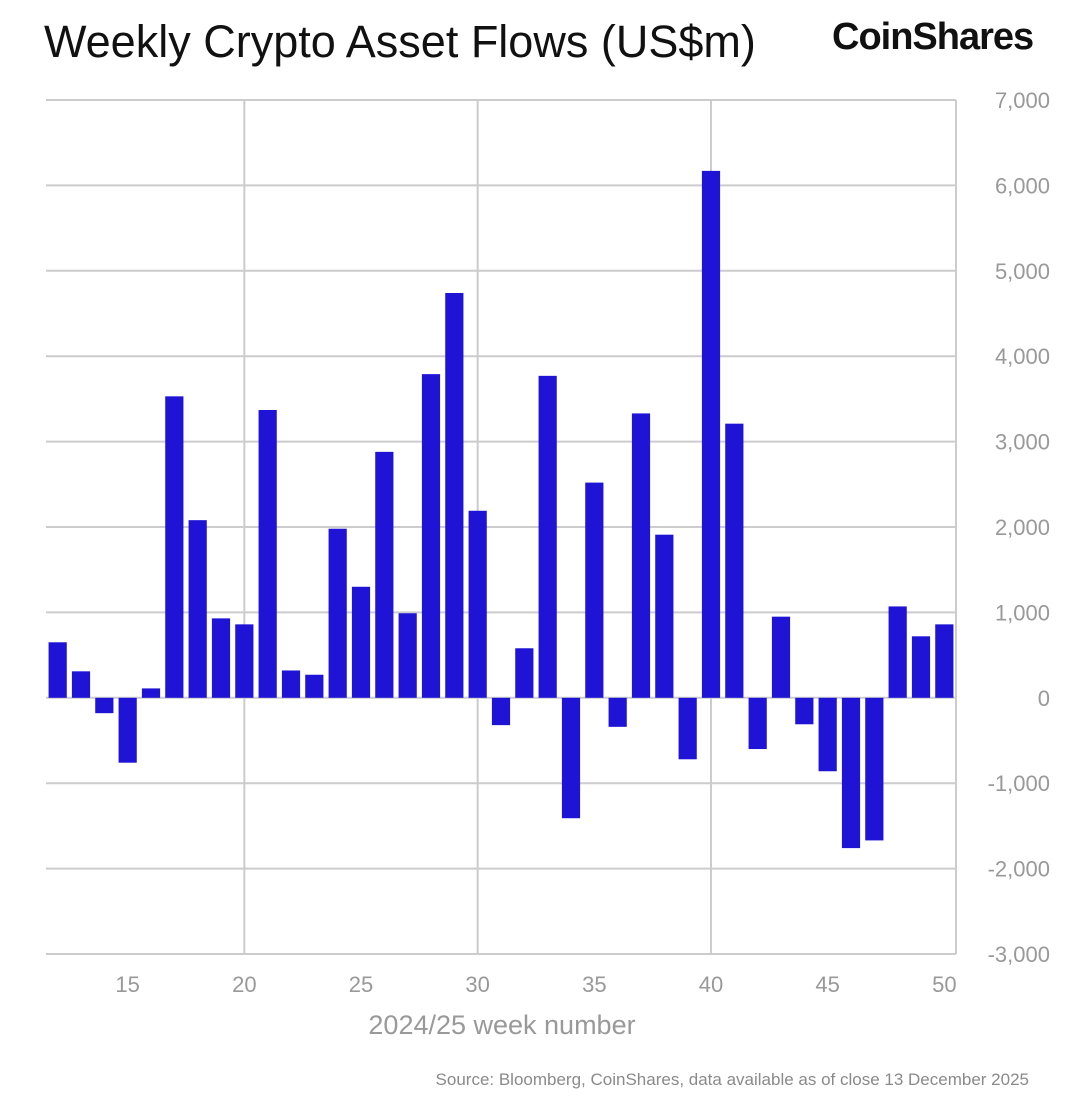 The width and height of the screenshot is (1079, 1107). I want to click on y-tick-label: 1,000, so click(1022, 612).